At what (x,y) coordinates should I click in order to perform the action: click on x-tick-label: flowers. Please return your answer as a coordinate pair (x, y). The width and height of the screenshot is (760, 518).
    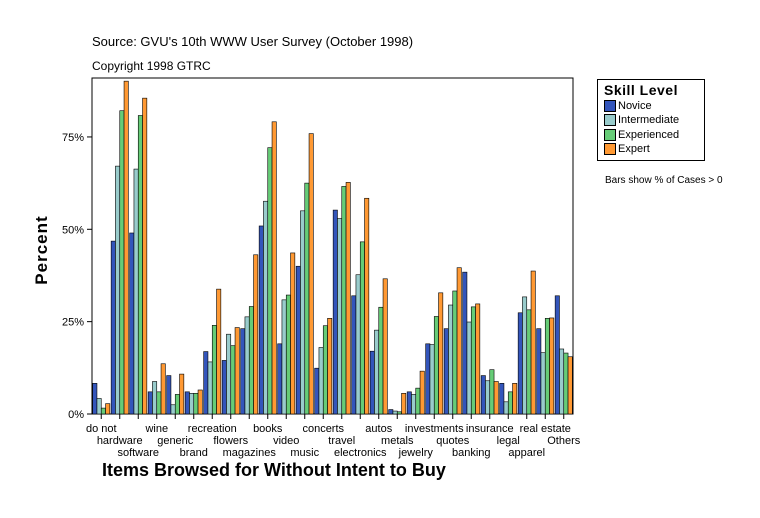
    Looking at the image, I should click on (230, 441).